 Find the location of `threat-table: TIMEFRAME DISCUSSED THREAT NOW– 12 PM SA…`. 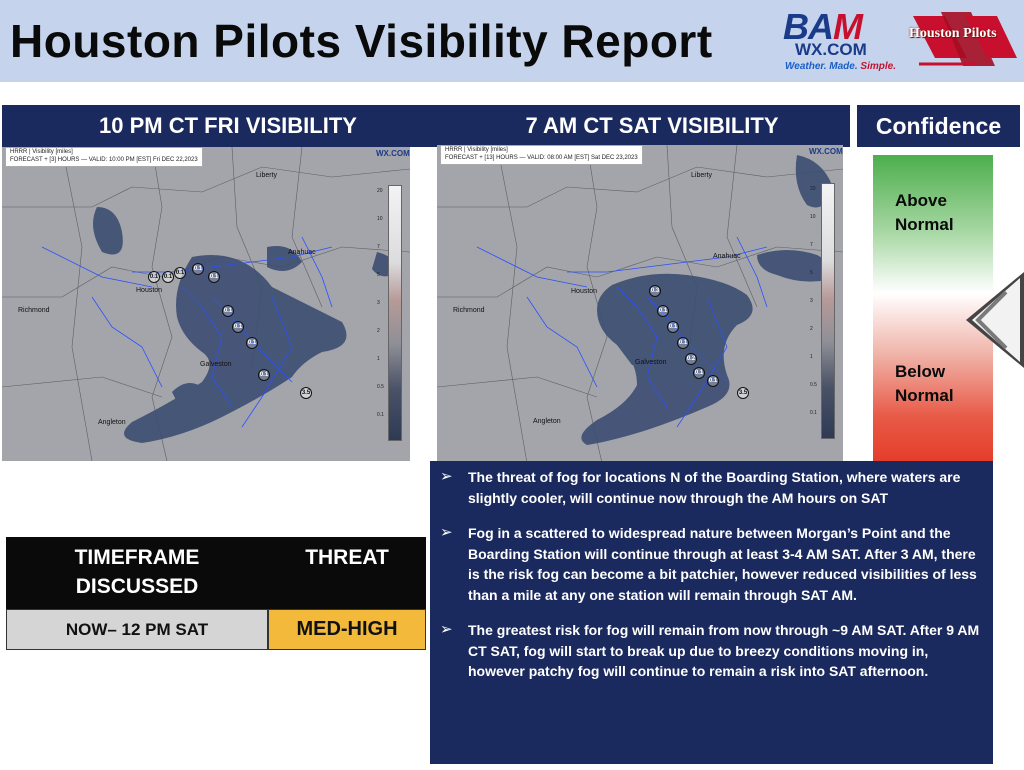

threat-table: TIMEFRAME DISCUSSED THREAT NOW– 12 PM SA… is located at coordinates (216, 593).